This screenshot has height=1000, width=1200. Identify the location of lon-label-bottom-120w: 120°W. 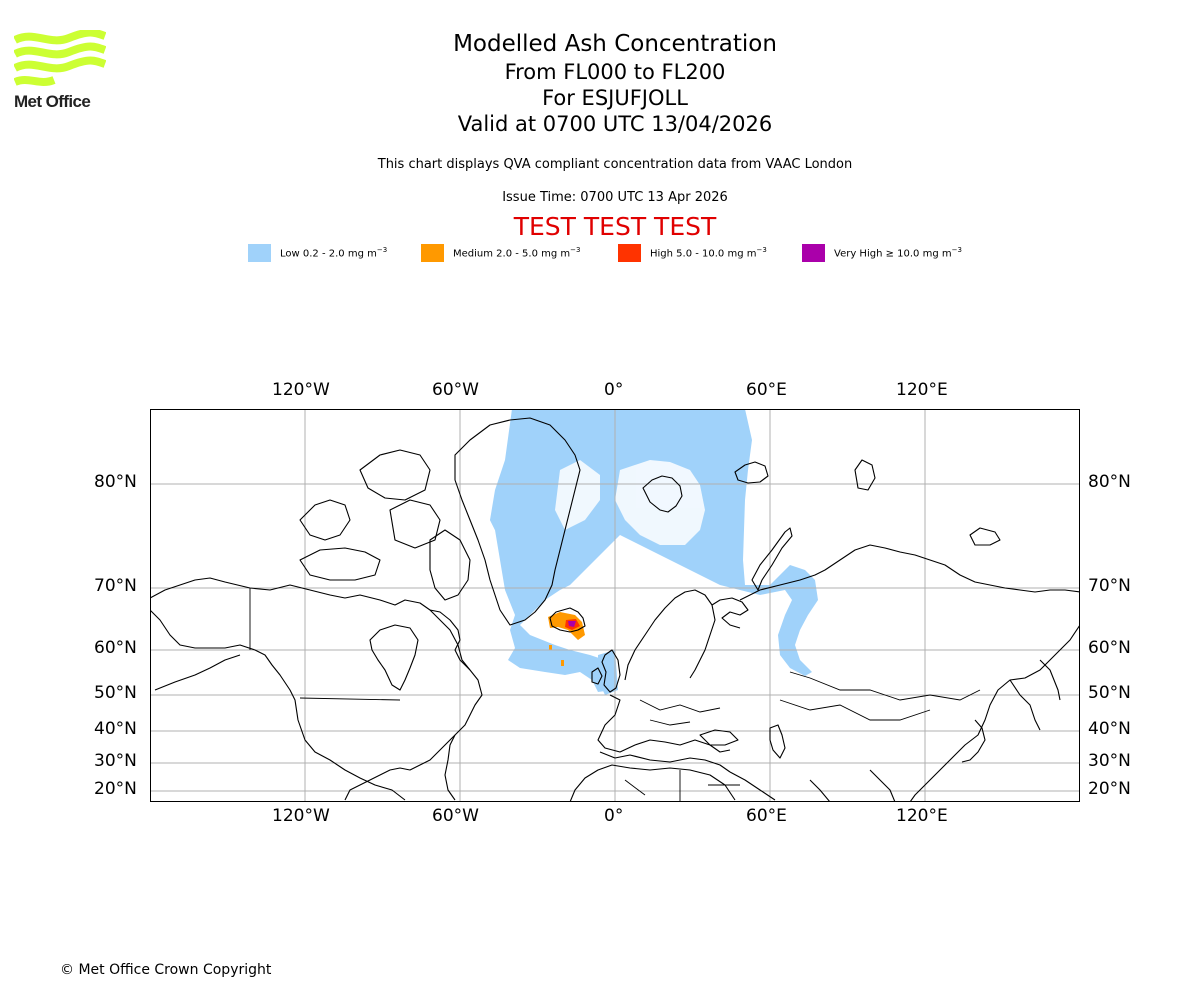
(301, 816).